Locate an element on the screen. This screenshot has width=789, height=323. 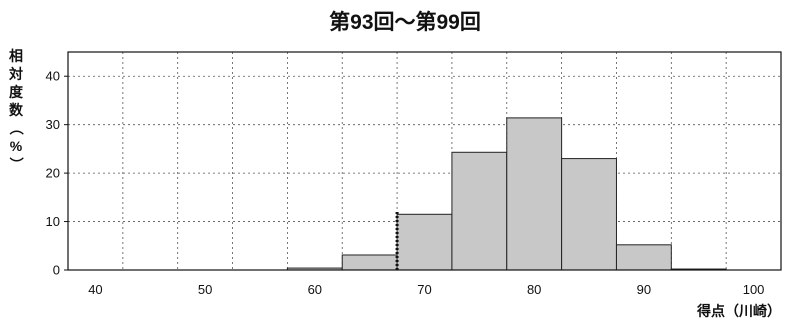
x-axis-label: 得点（川崎） is located at coordinates (738, 311).